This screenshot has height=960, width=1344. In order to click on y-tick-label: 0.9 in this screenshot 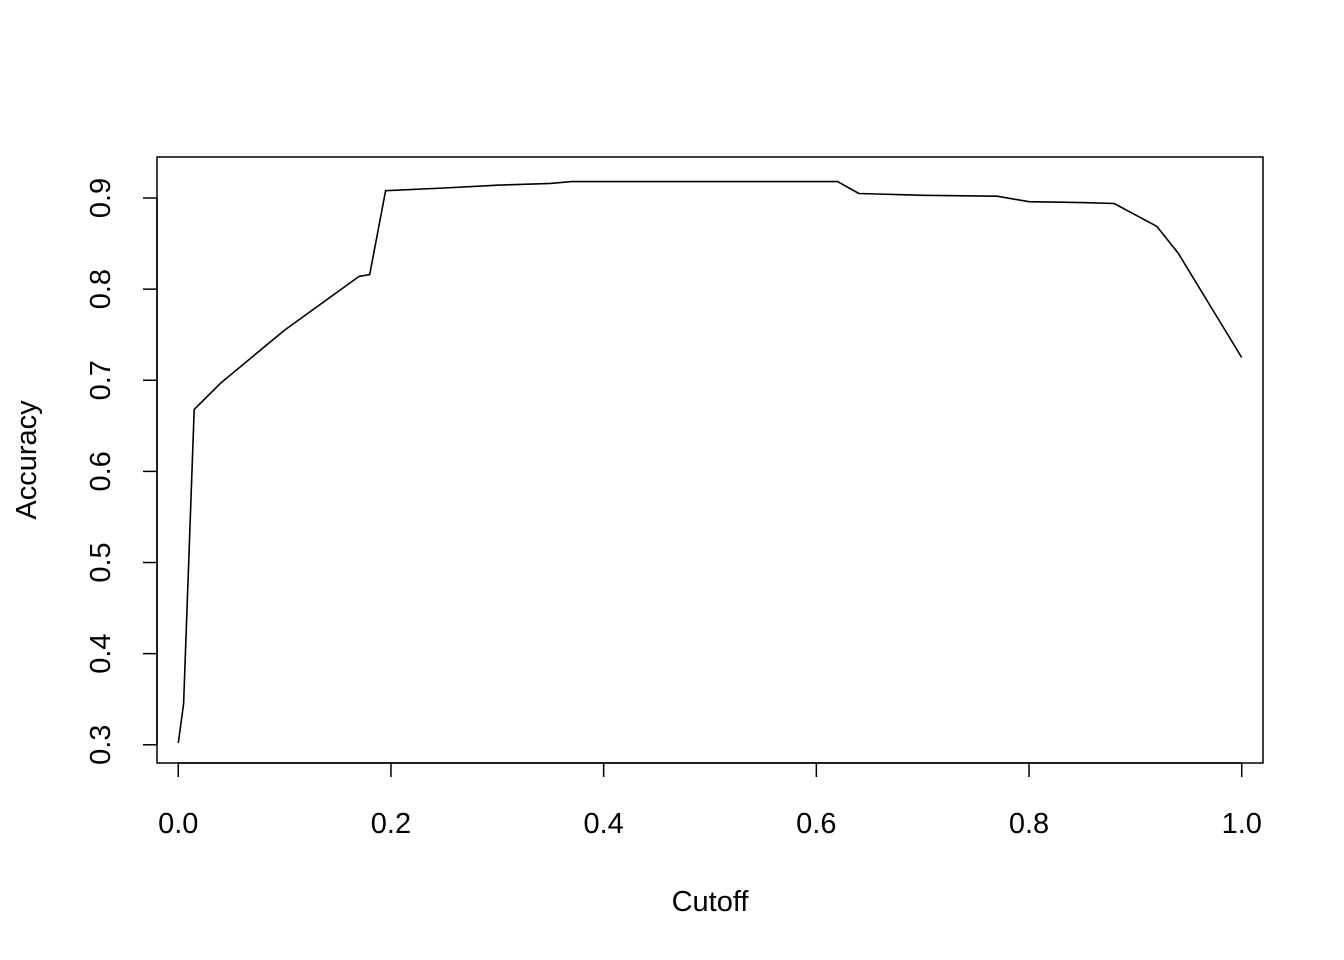, I will do `click(101, 198)`.